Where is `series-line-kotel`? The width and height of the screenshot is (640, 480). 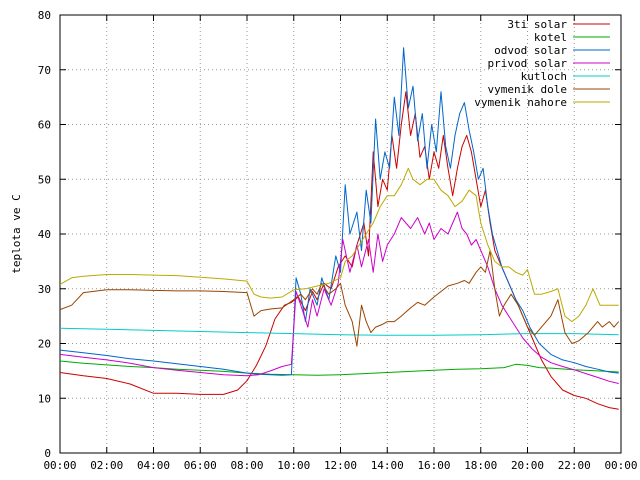
series-line-kotel is located at coordinates (339, 368).